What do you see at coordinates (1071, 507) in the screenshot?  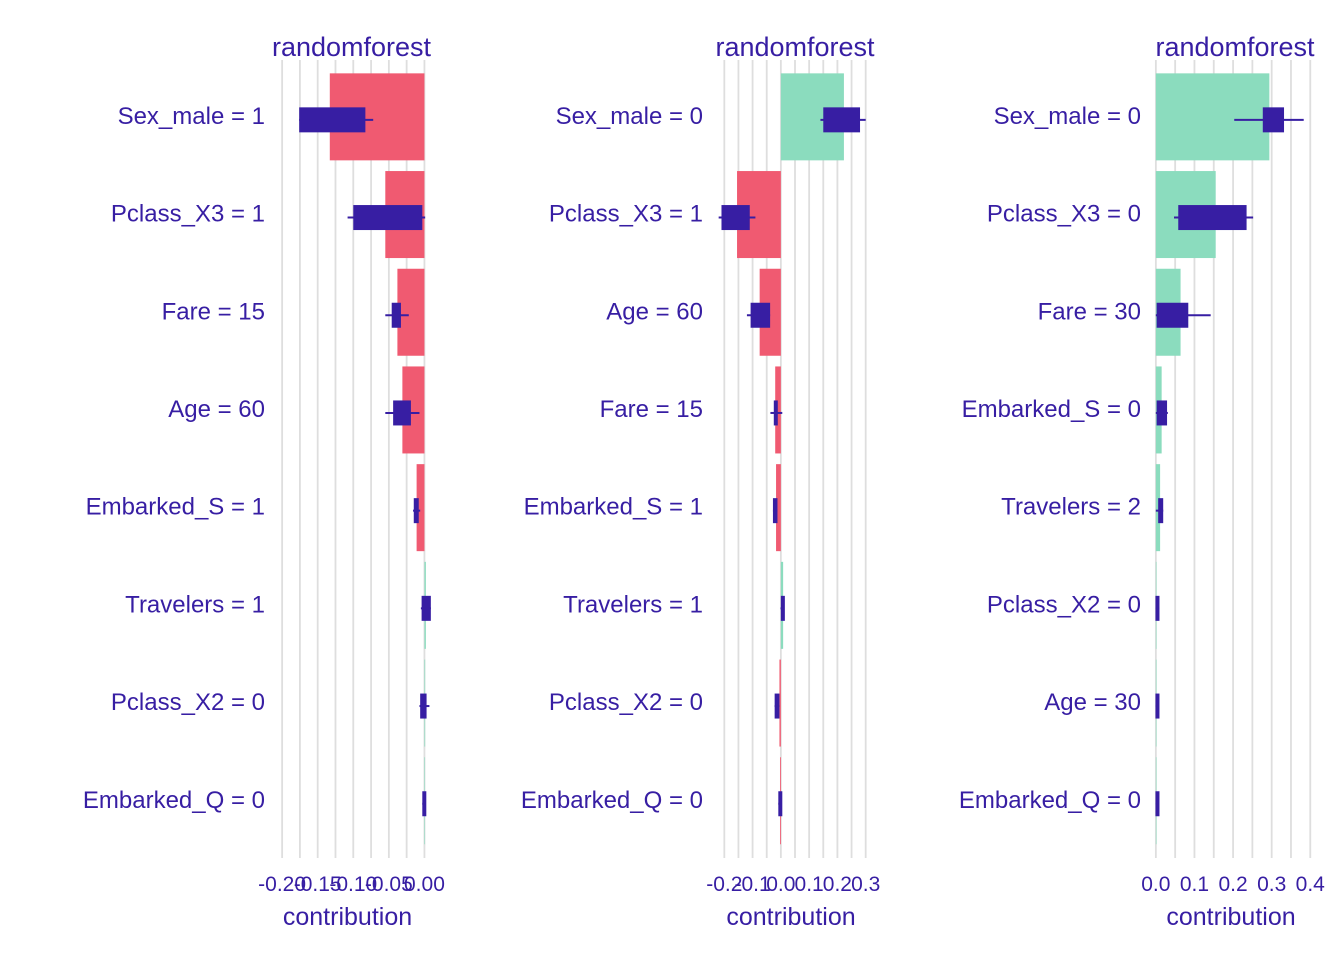 I see `category-label: Travelers = 2` at bounding box center [1071, 507].